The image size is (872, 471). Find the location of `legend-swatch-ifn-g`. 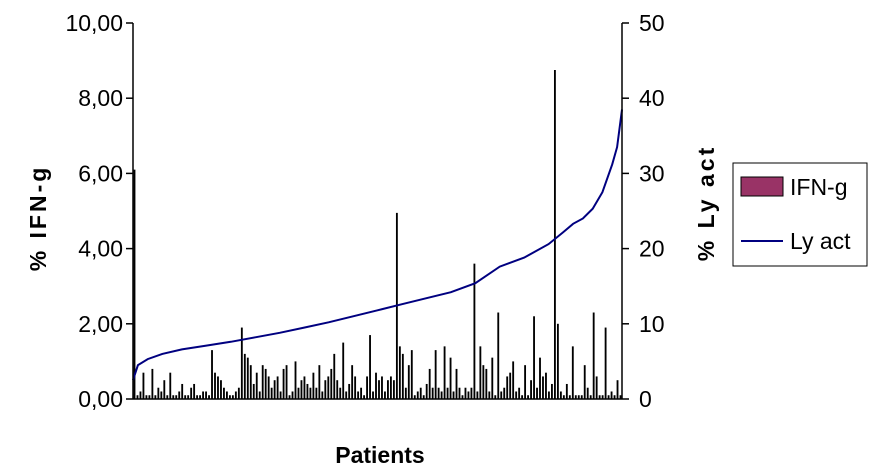

legend-swatch-ifn-g is located at coordinates (762, 186).